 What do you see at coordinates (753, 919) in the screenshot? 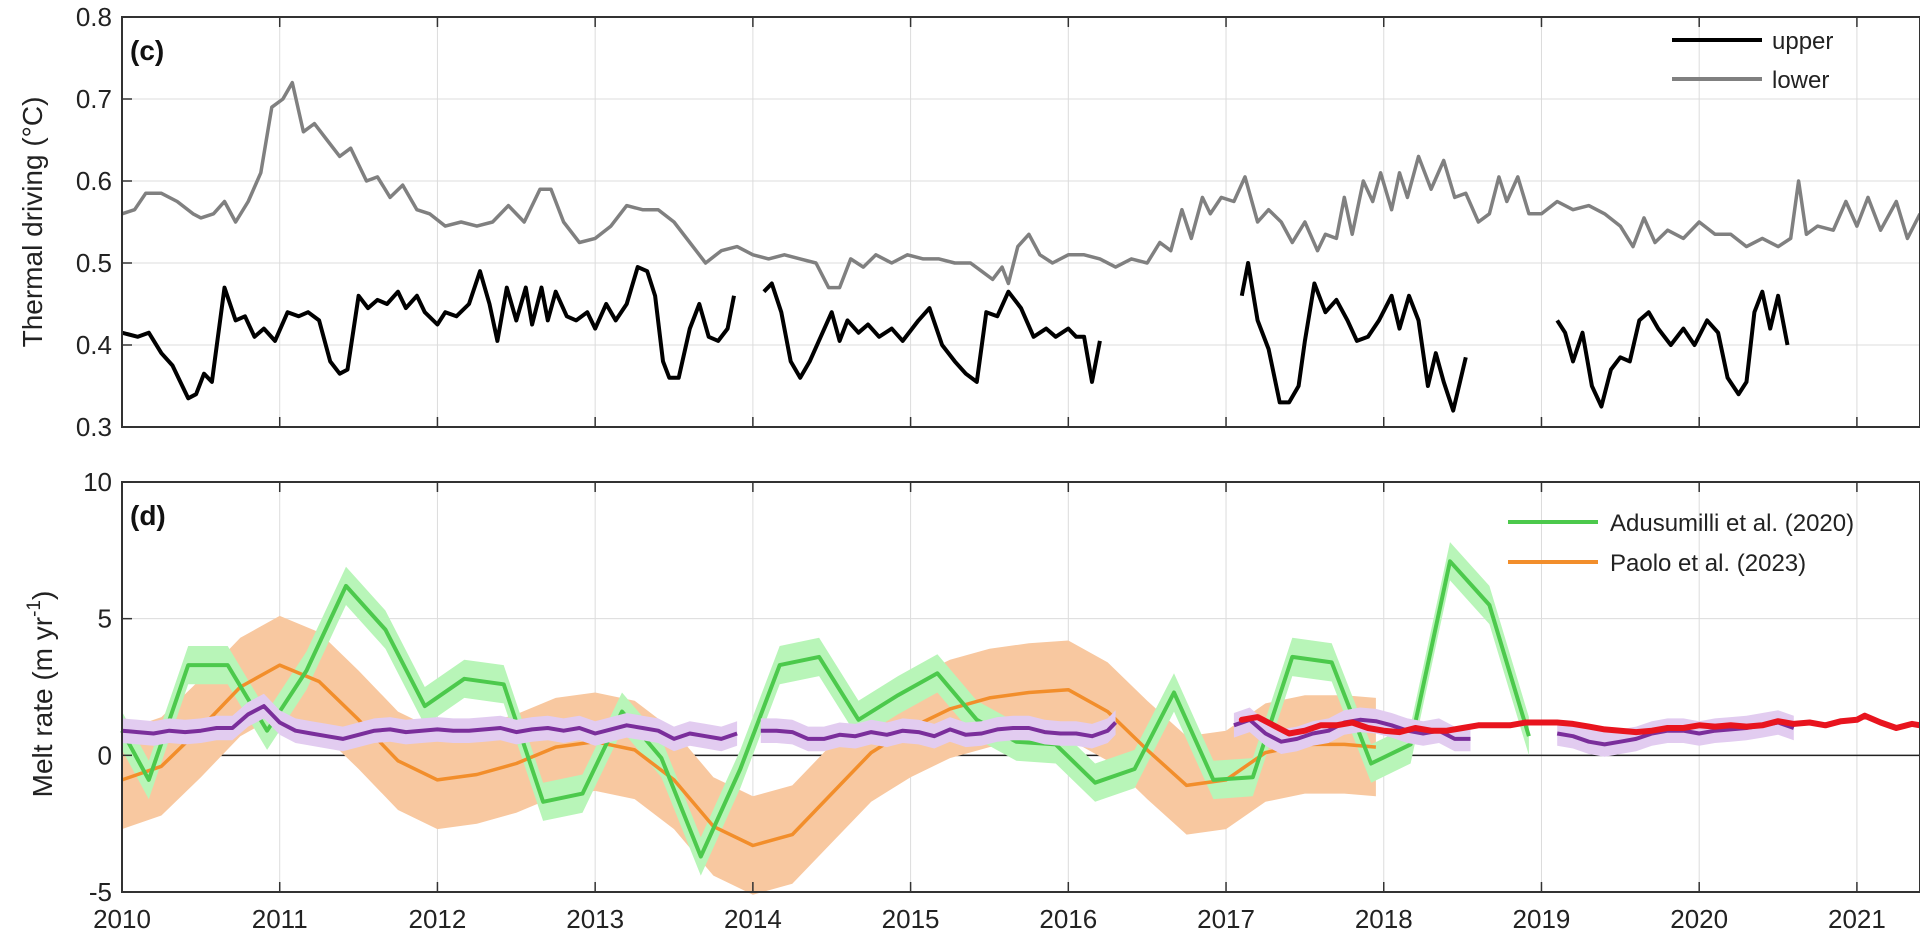
I see `x-tick-label-2014: 2014` at bounding box center [753, 919].